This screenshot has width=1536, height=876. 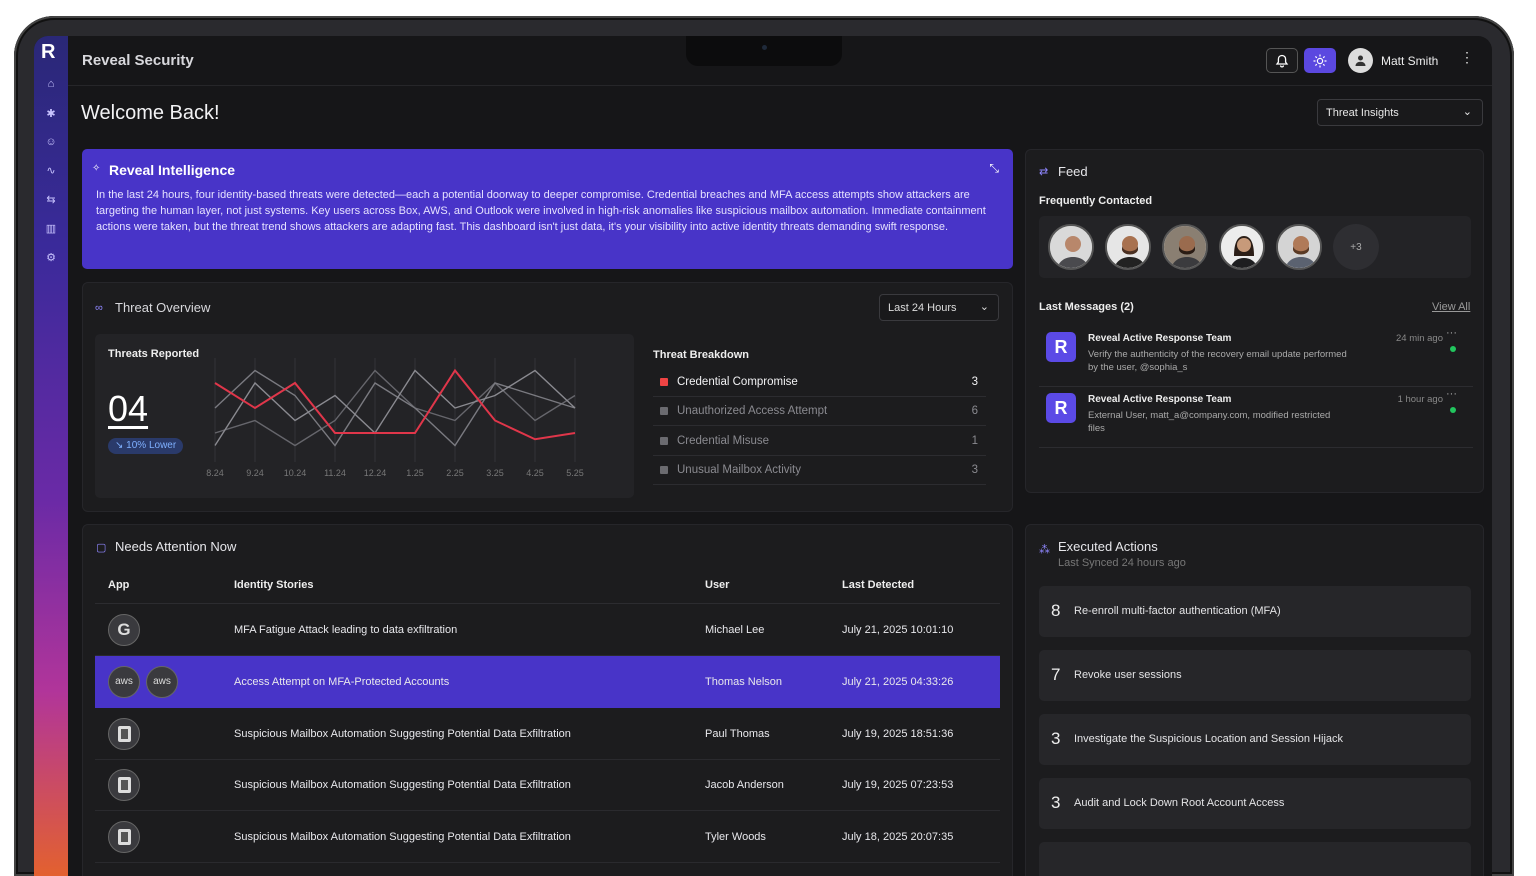 What do you see at coordinates (898, 733) in the screenshot?
I see `last-detected-cell: July 19, 2025 18:51:36` at bounding box center [898, 733].